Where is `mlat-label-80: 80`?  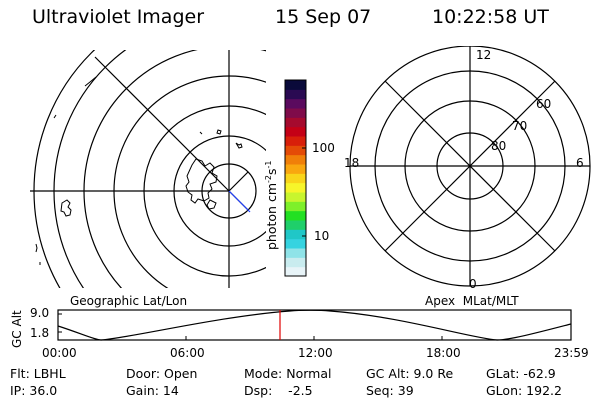
mlat-label-80: 80 is located at coordinates (499, 146).